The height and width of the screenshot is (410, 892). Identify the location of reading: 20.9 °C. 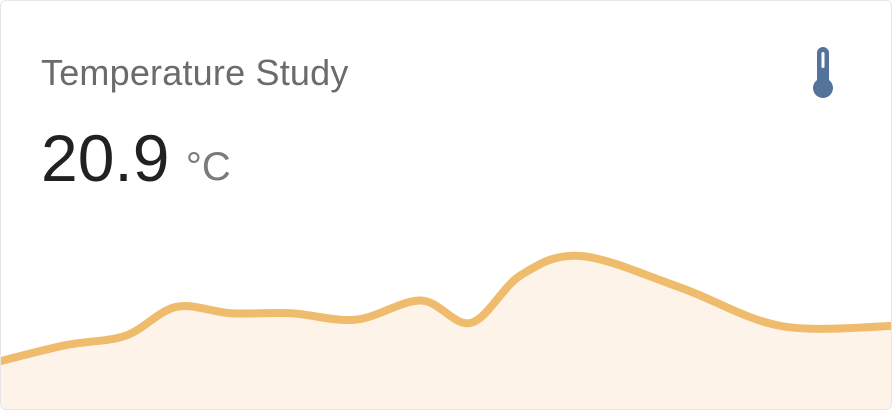
(136, 158).